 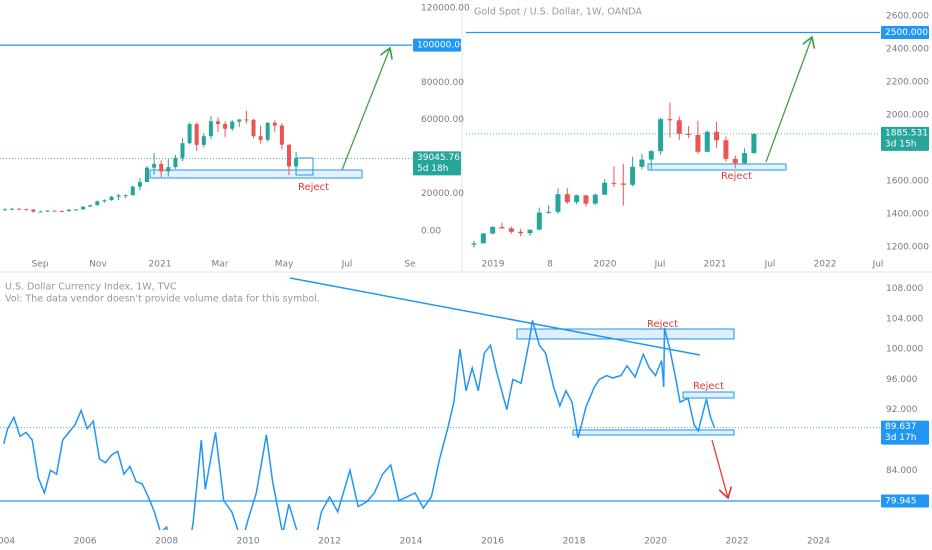 I want to click on y-tick-label: 2400.000, so click(x=907, y=50).